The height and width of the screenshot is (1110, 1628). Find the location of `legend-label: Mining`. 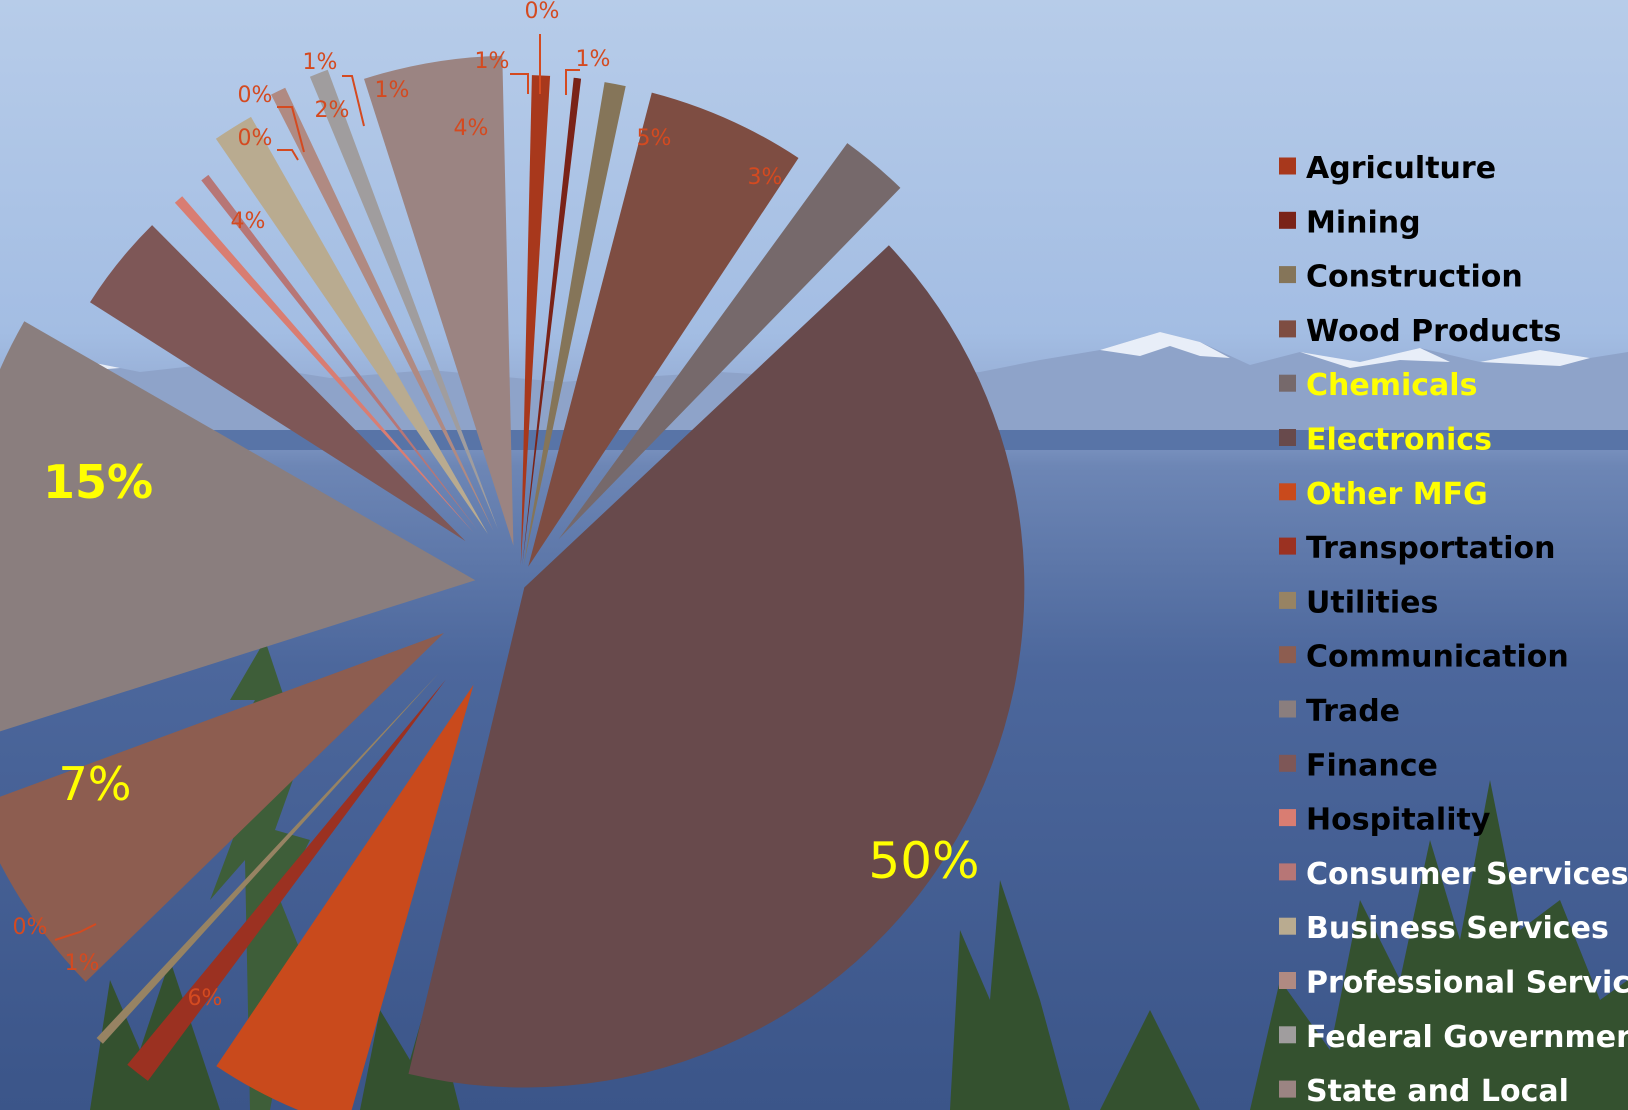

legend-label: Mining is located at coordinates (1363, 222).